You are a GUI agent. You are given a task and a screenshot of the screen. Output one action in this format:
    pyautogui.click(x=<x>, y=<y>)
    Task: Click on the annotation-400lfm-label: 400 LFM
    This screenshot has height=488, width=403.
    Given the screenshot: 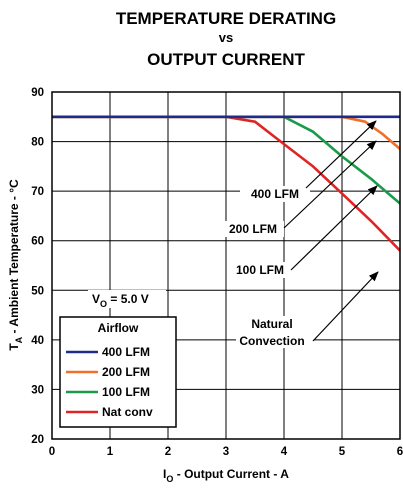 What is the action you would take?
    pyautogui.click(x=275, y=194)
    